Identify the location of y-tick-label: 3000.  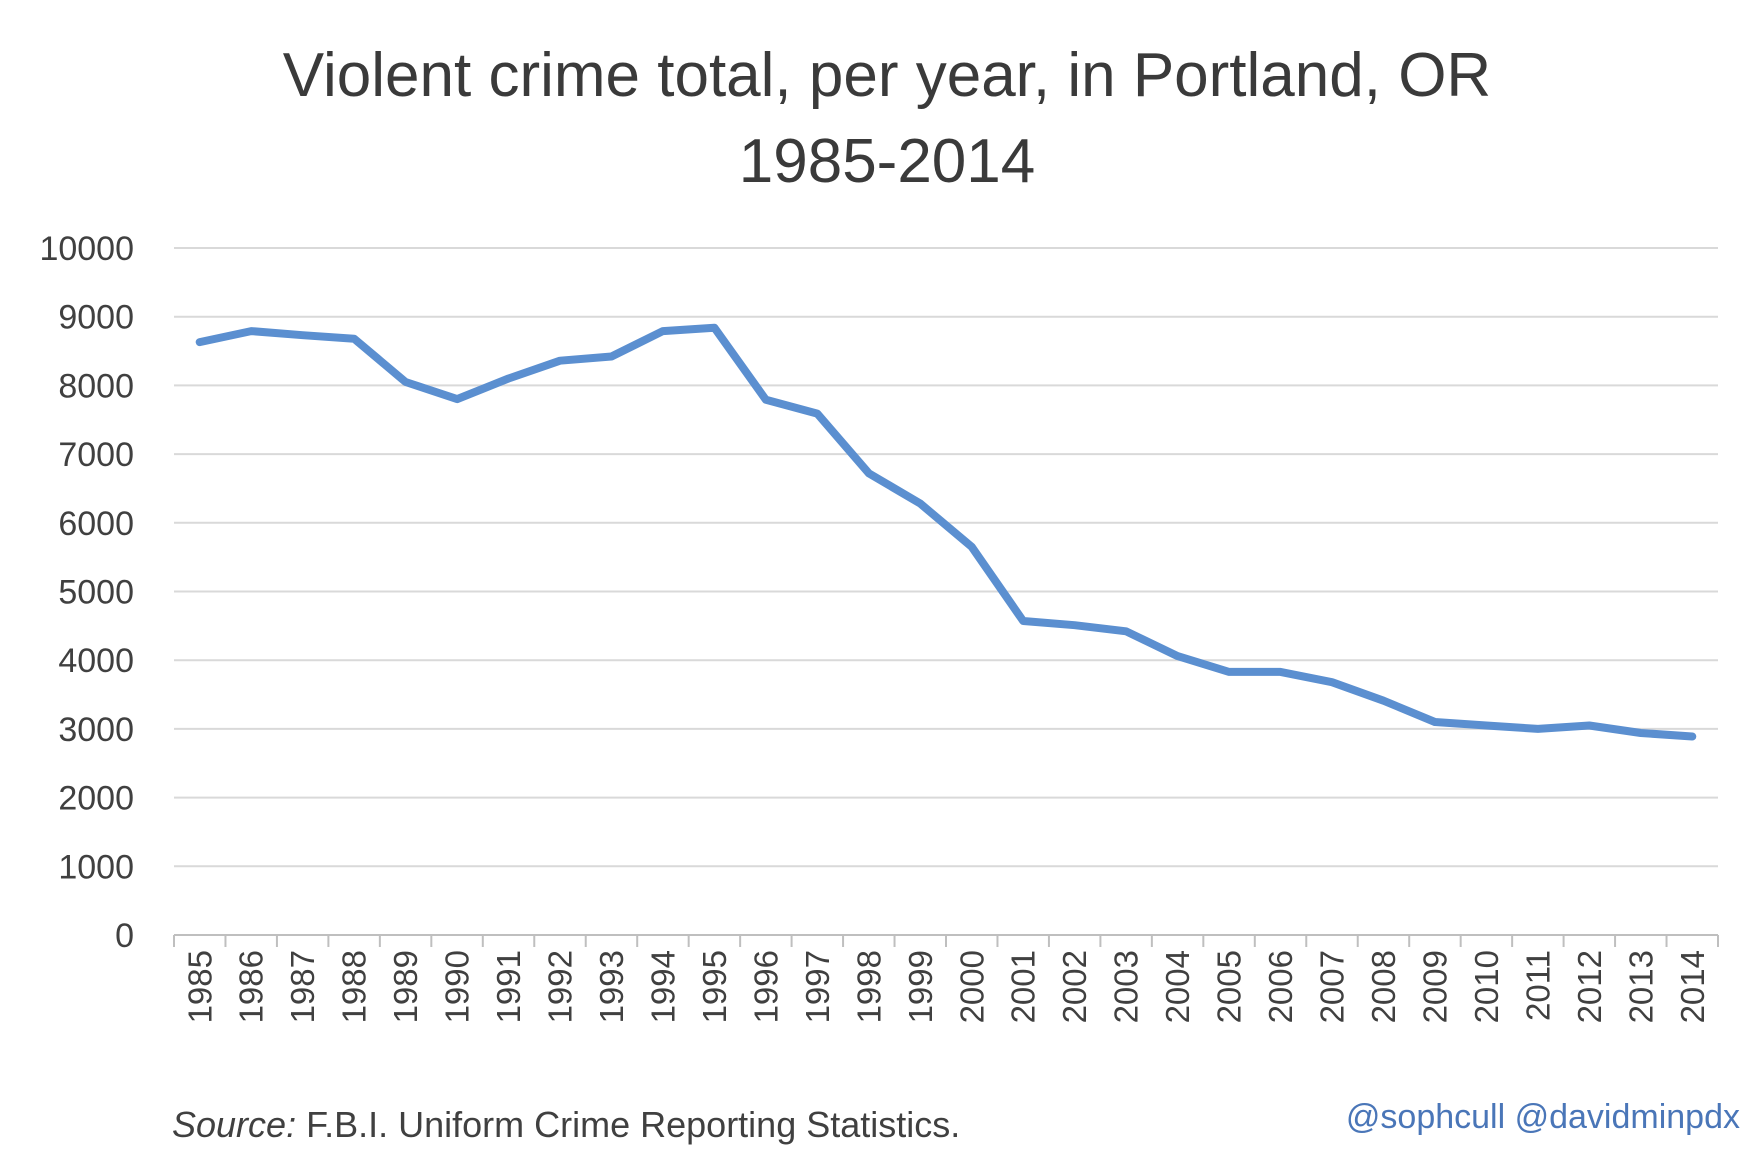
(96, 730).